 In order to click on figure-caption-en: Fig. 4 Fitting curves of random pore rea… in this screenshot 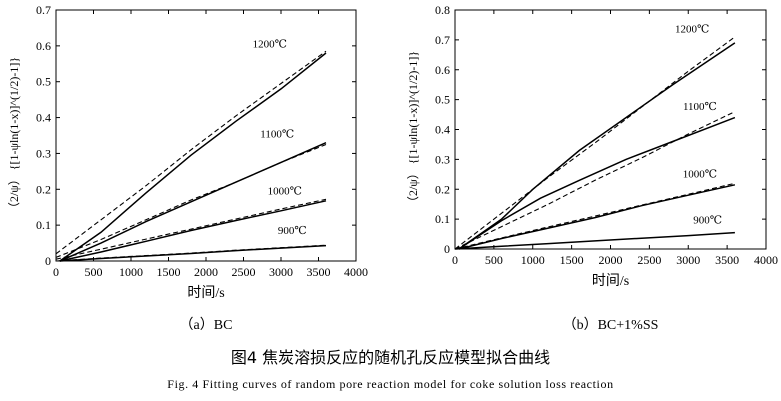, I will do `click(390, 384)`.